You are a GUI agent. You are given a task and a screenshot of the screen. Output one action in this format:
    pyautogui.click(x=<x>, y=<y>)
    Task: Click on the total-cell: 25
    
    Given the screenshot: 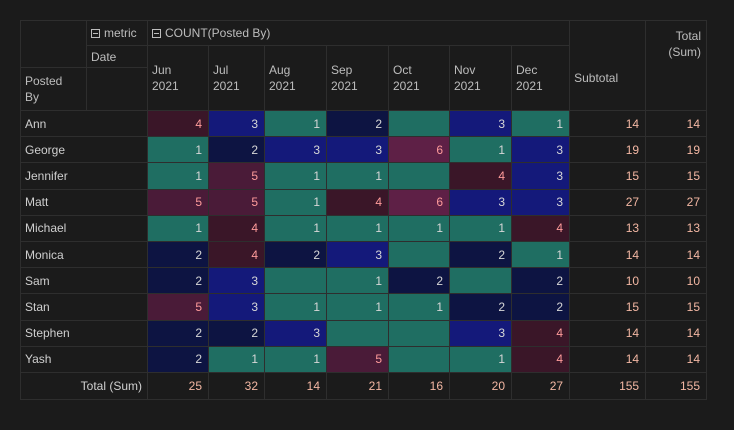 What is the action you would take?
    pyautogui.click(x=178, y=386)
    